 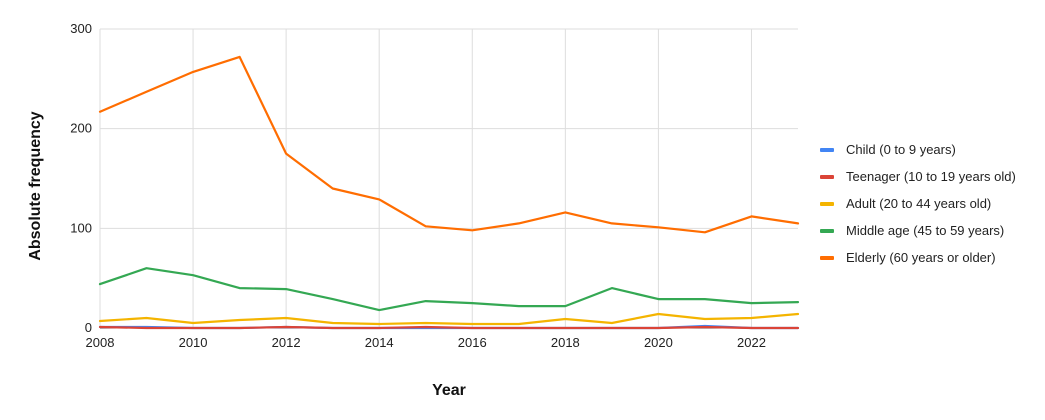 I want to click on legend-item: Child (0 to 9 years), so click(x=888, y=149).